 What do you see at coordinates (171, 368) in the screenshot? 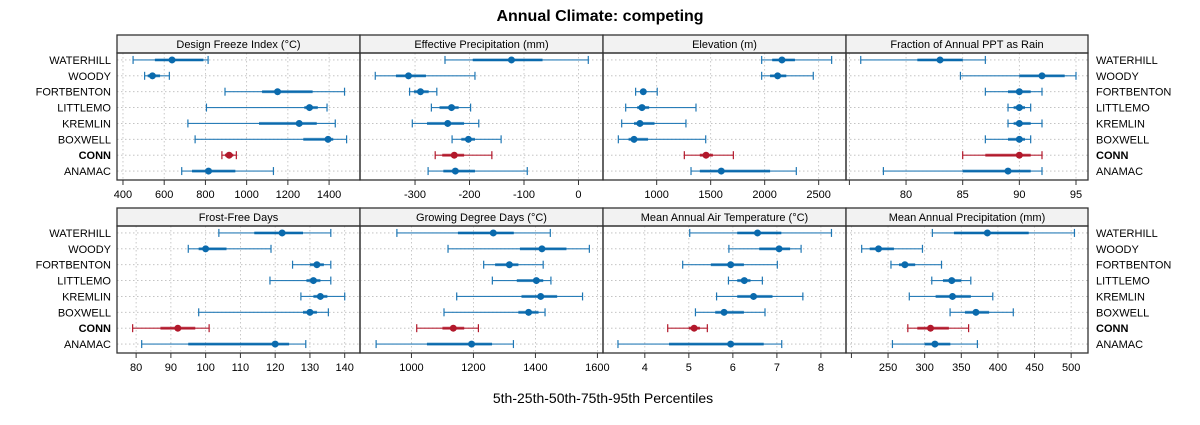
I see `x-tick-label: 90` at bounding box center [171, 368].